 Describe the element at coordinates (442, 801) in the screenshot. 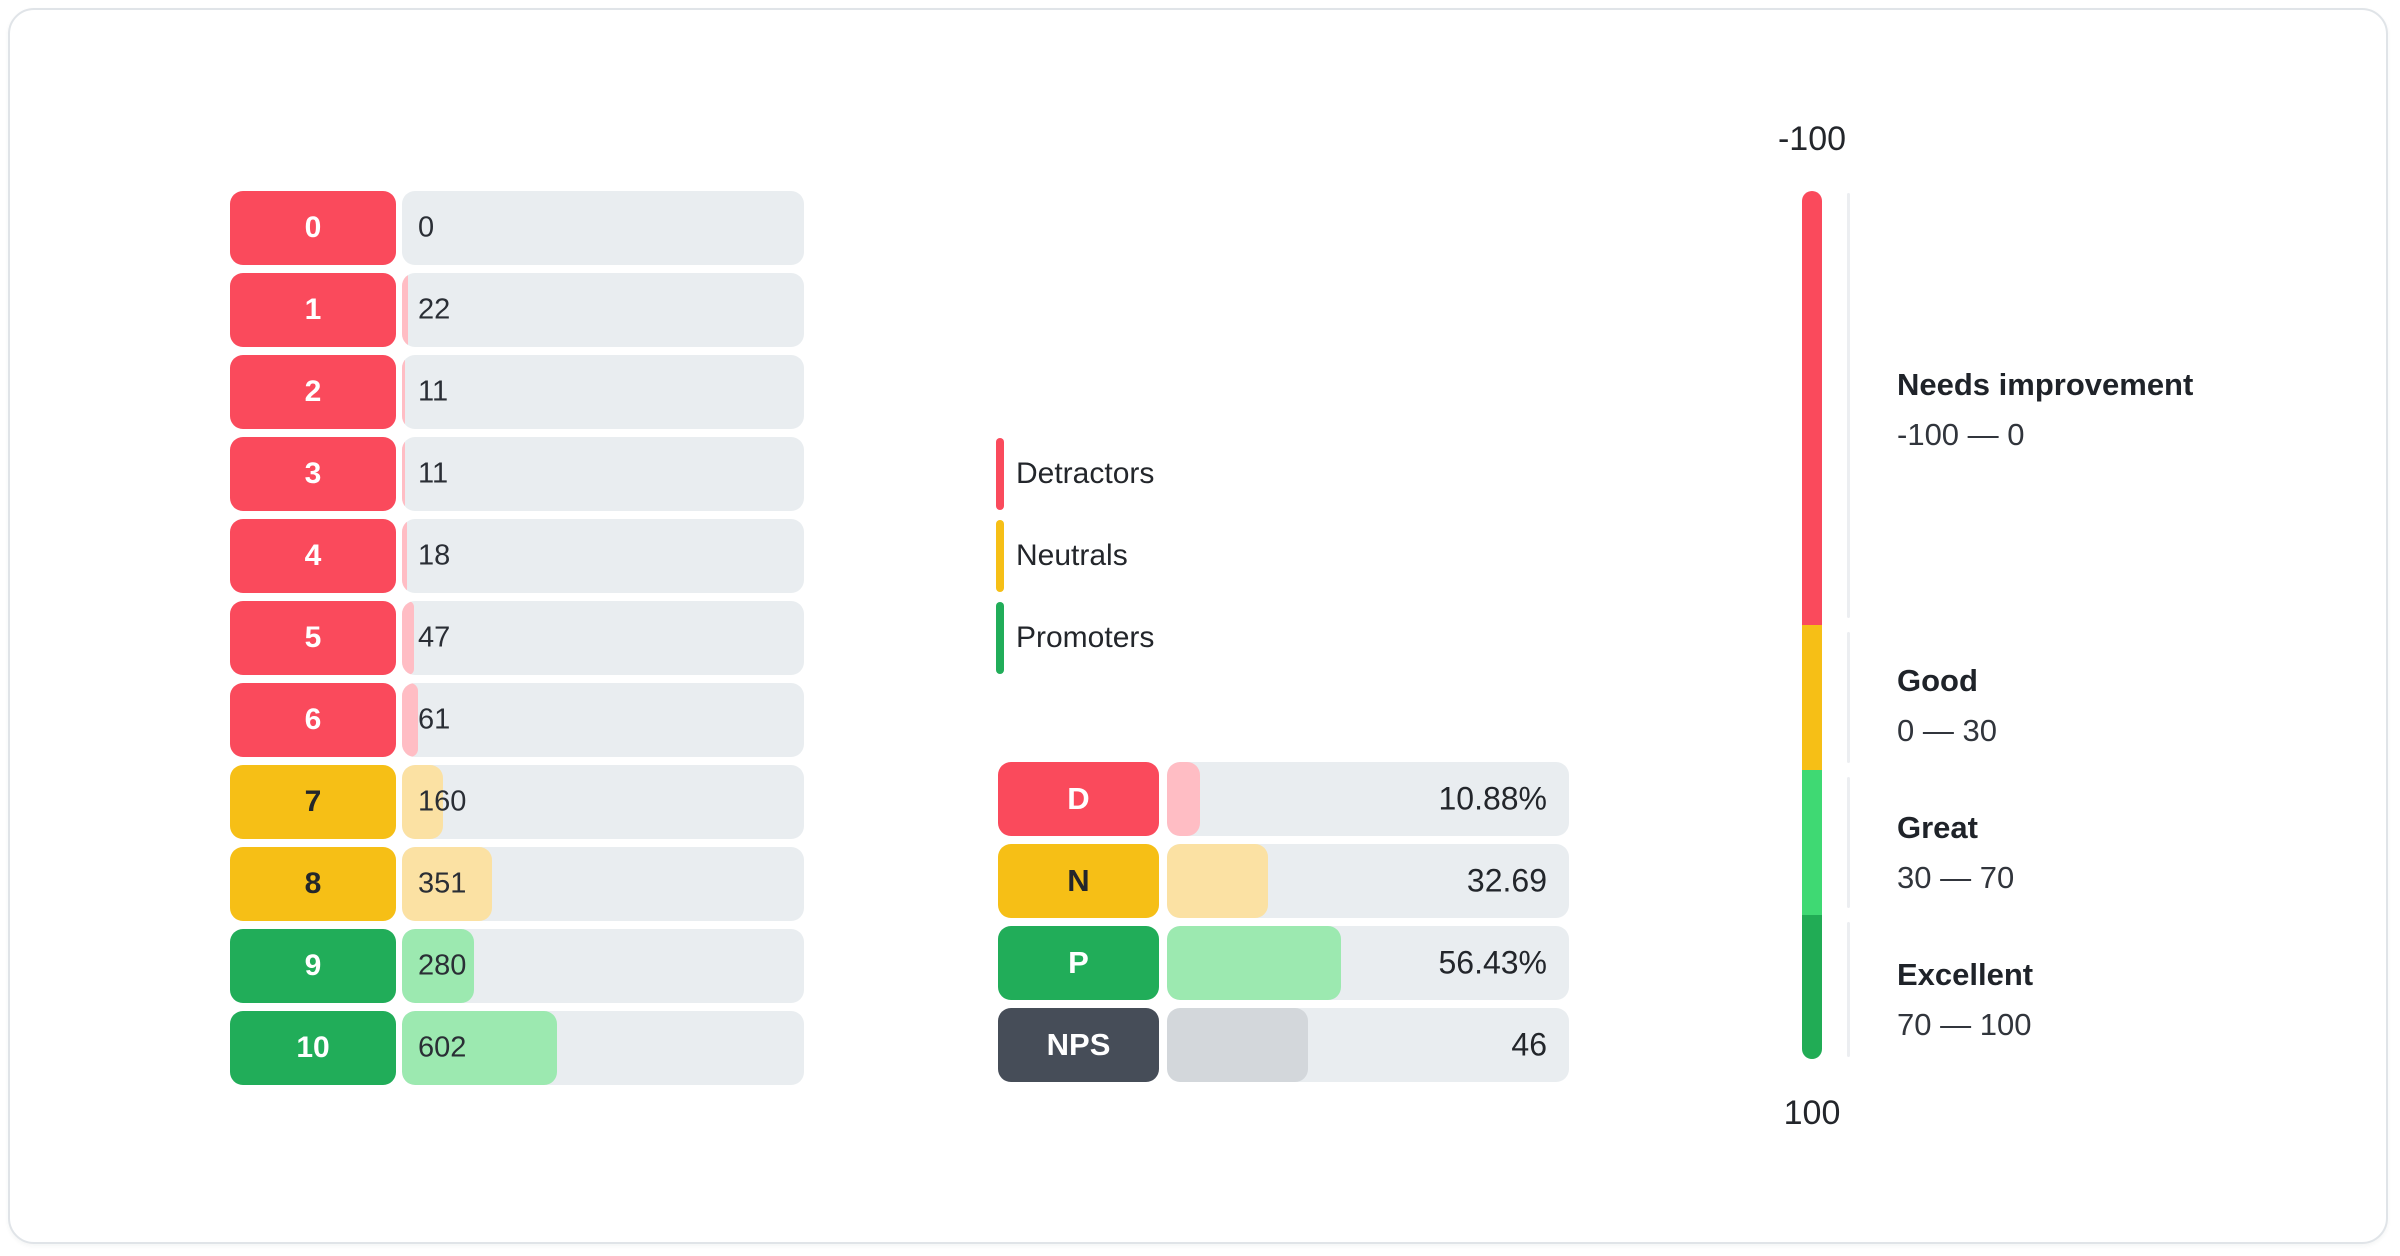

I see `score-count: 160` at that location.